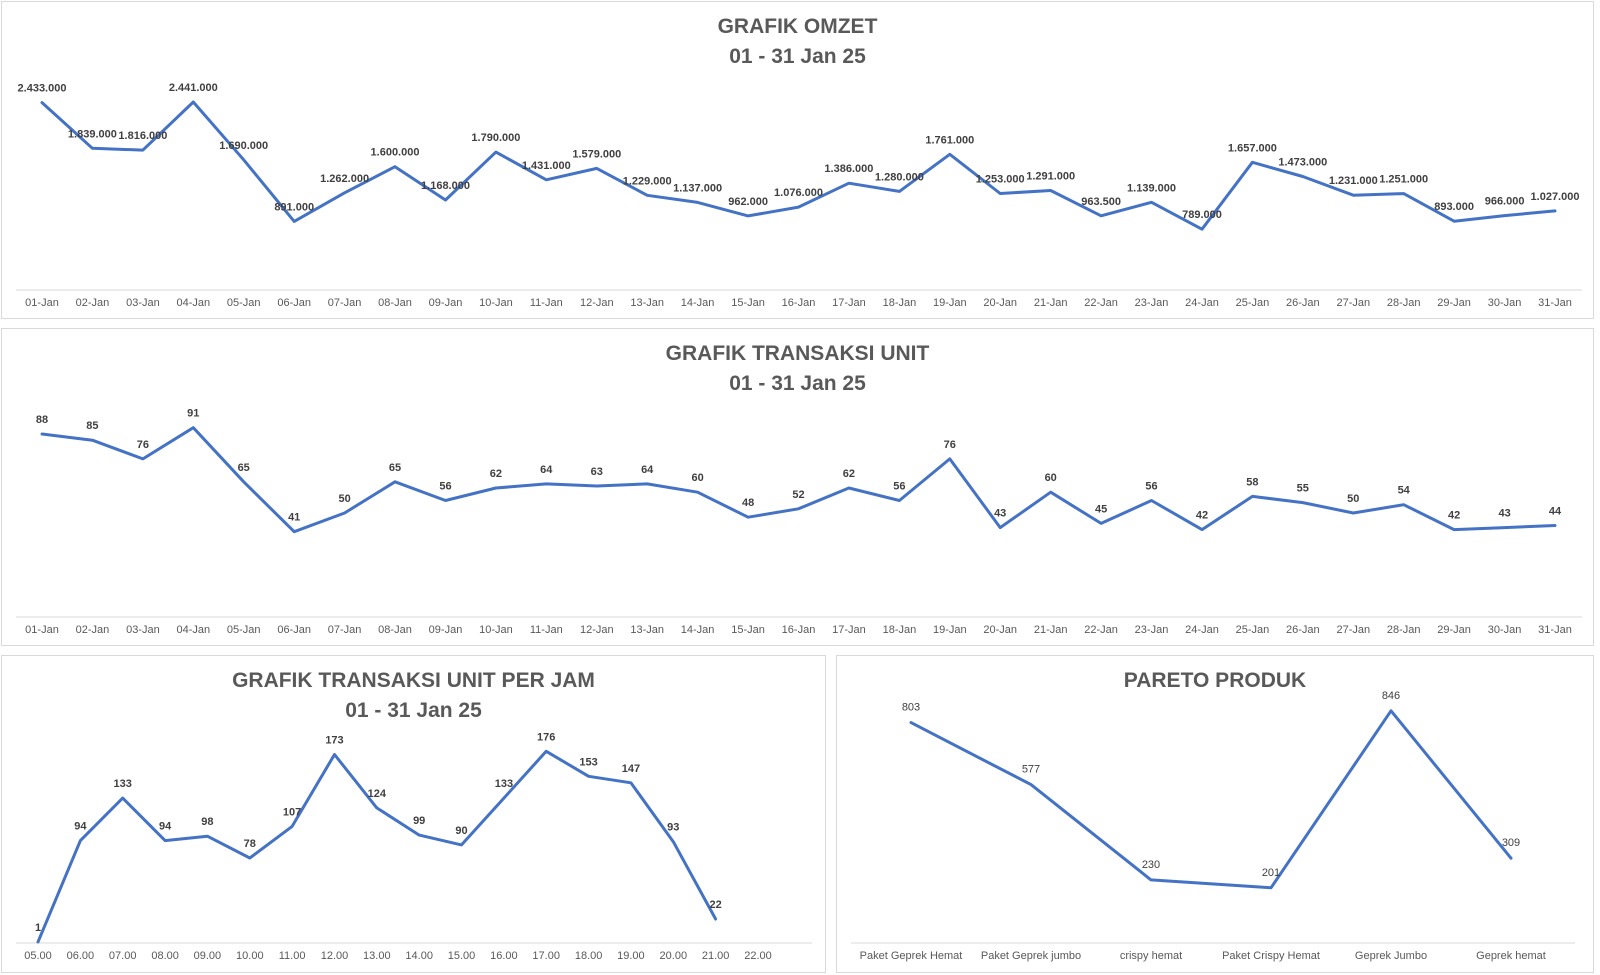 The image size is (1600, 975). What do you see at coordinates (244, 303) in the screenshot?
I see `x-tick-label: 05-Jan` at bounding box center [244, 303].